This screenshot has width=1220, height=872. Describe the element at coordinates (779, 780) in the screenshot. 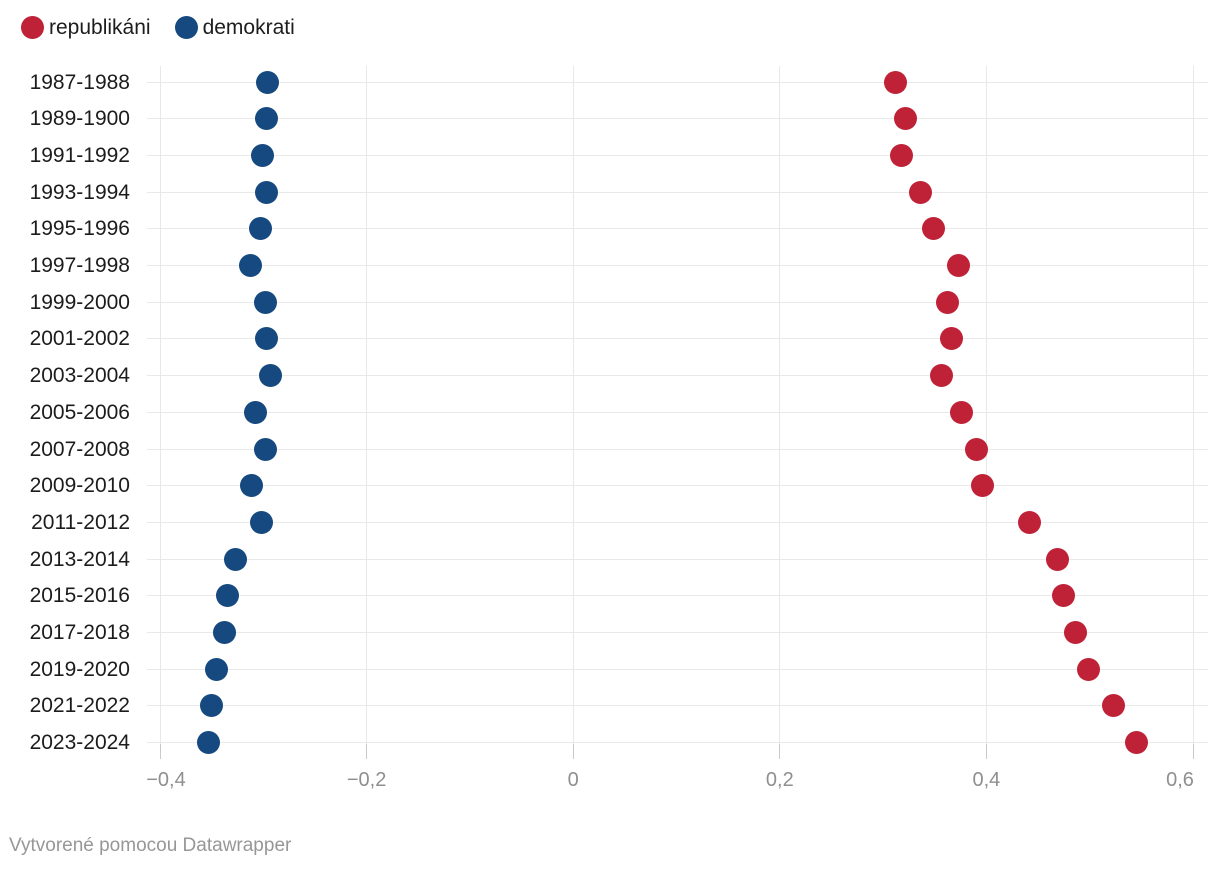

I see `x-axis-tick-label: 0,2` at that location.